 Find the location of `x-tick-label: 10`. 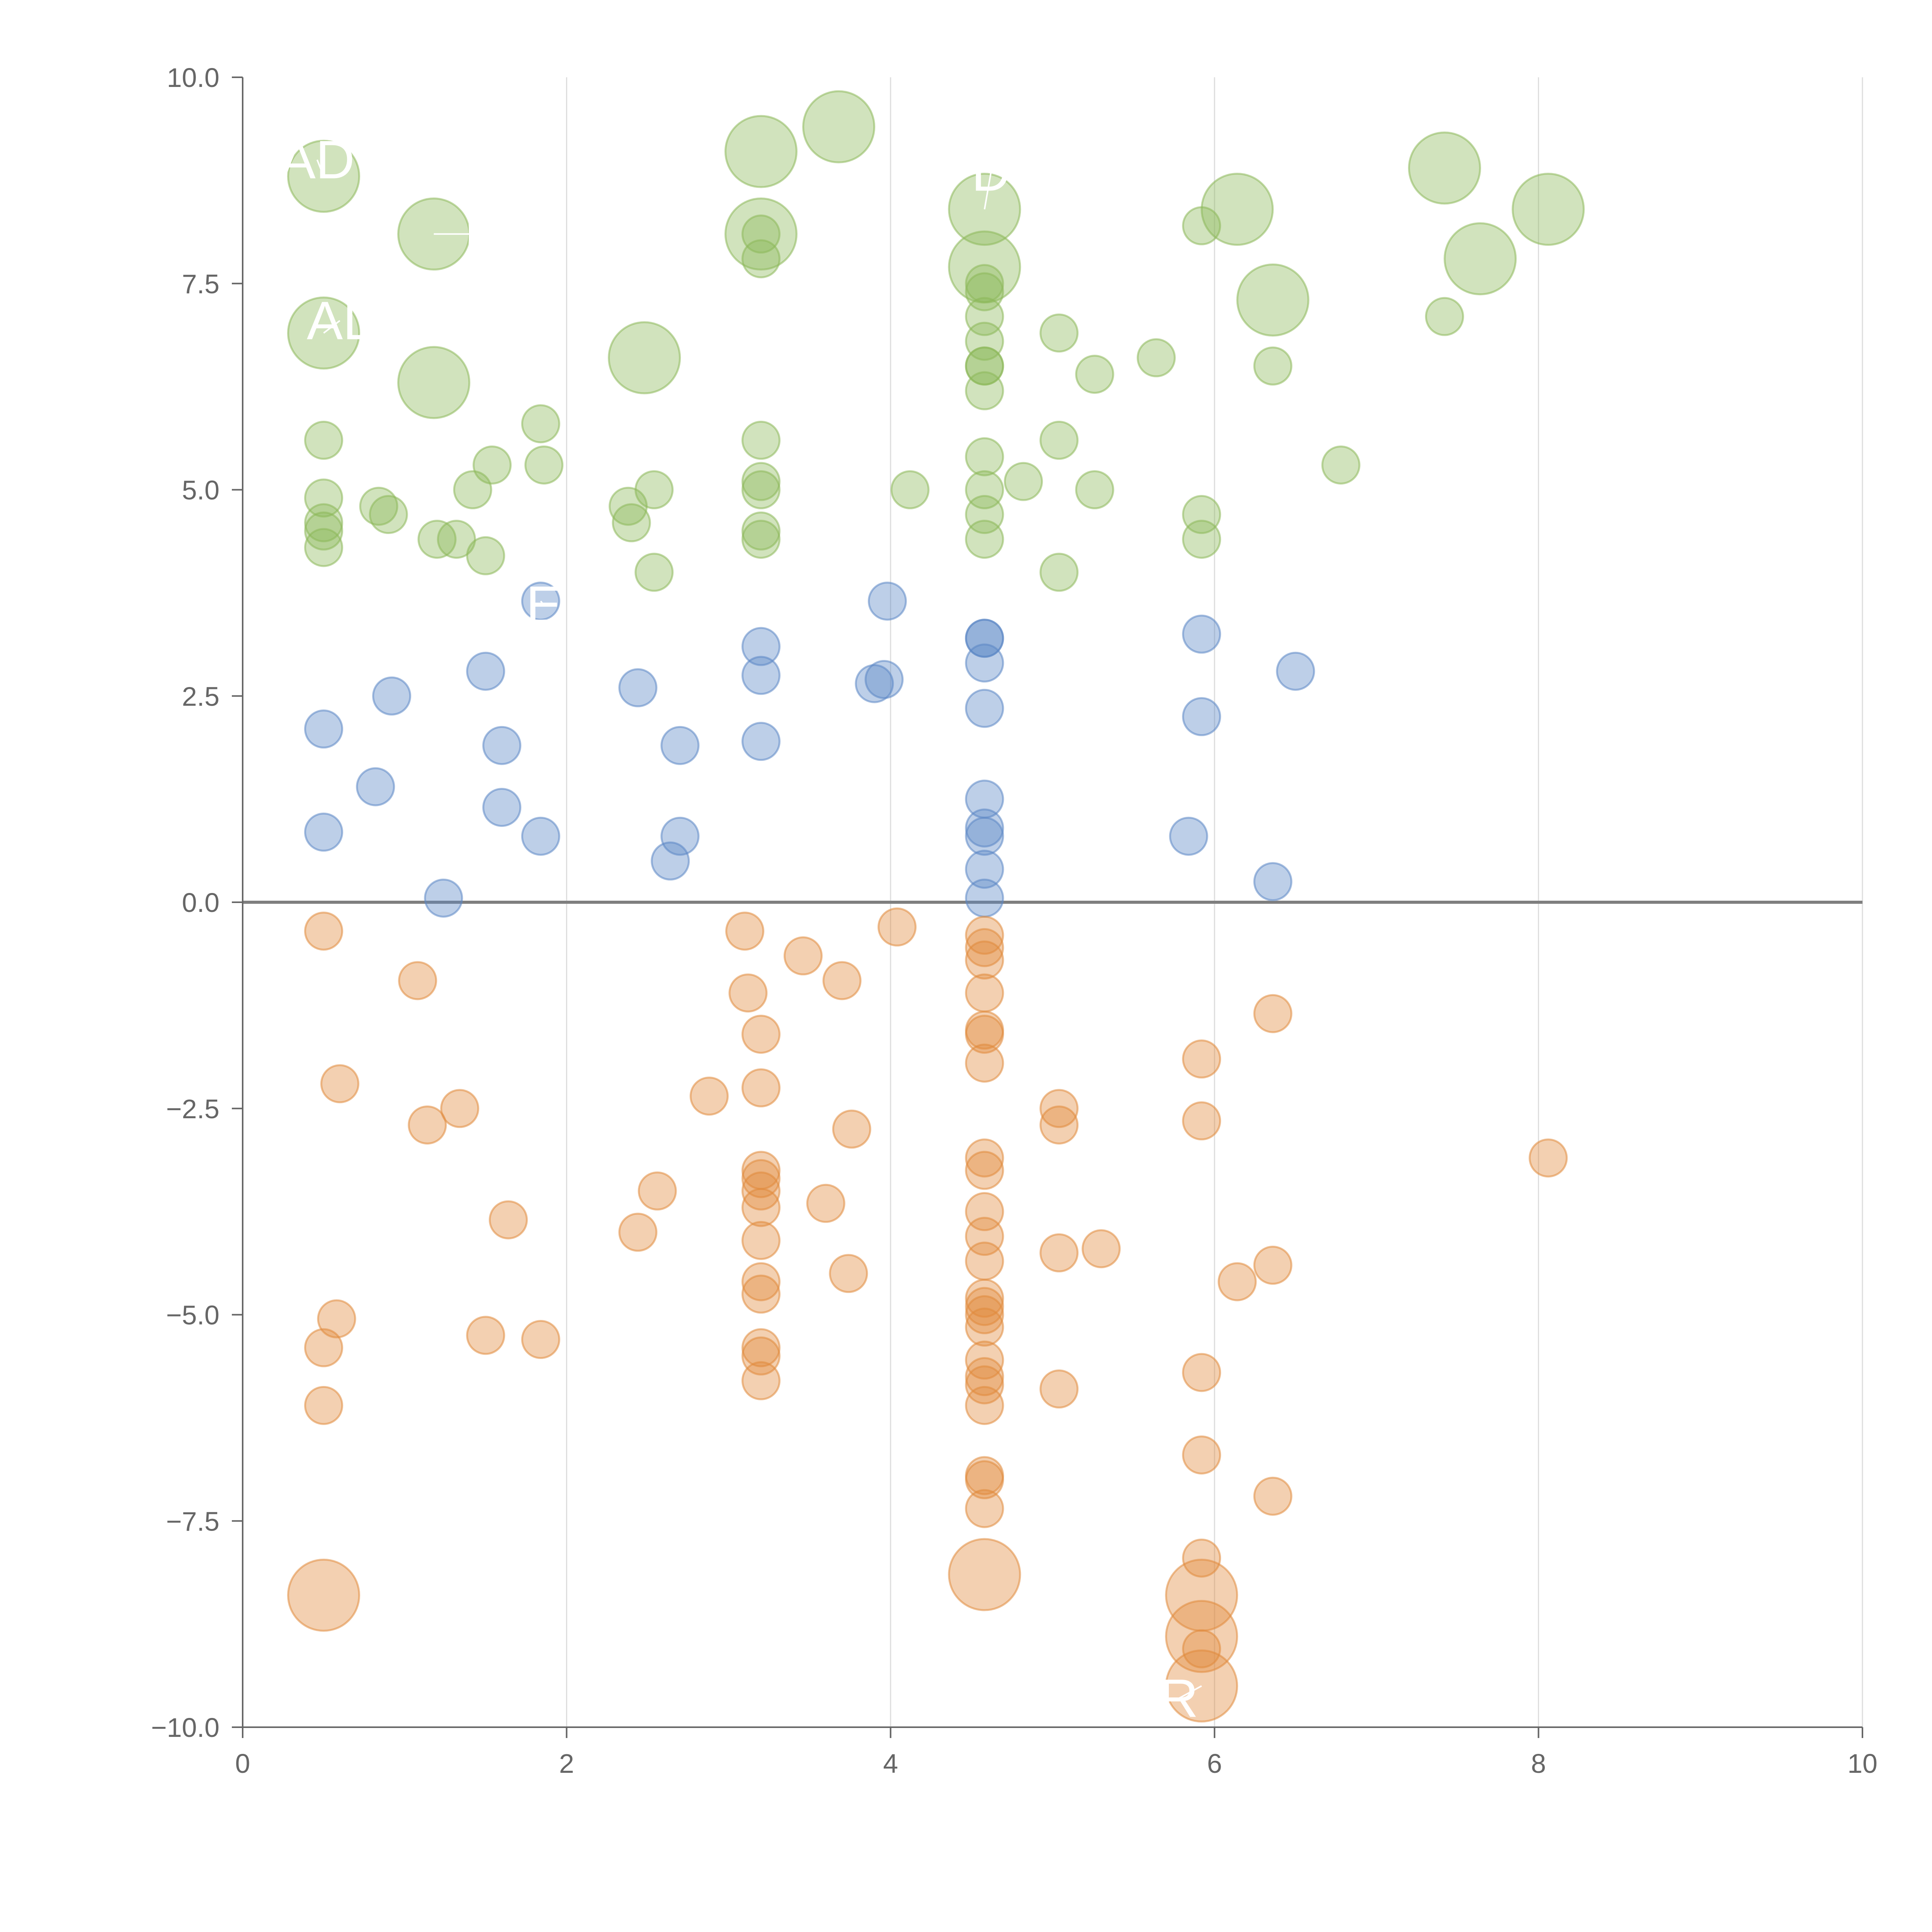

x-tick-label: 10 is located at coordinates (1863, 1764).